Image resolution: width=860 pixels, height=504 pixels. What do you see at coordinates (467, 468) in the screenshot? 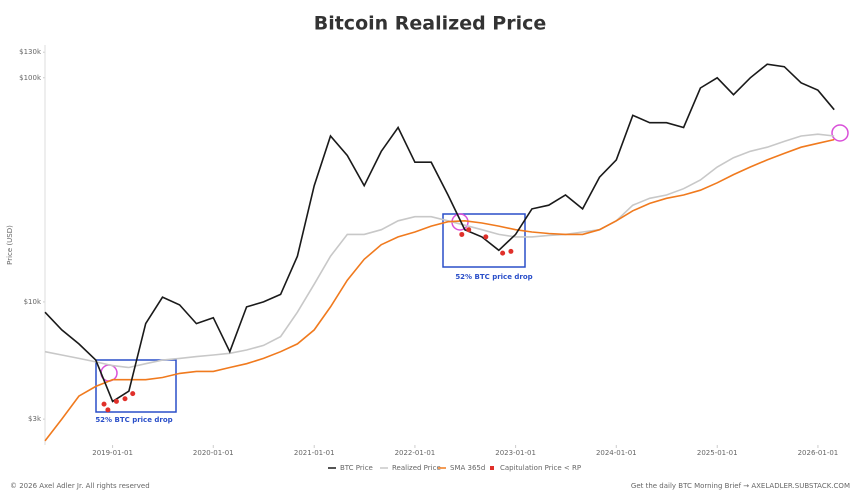
I see `legend-label: SMA 365d` at bounding box center [467, 468].